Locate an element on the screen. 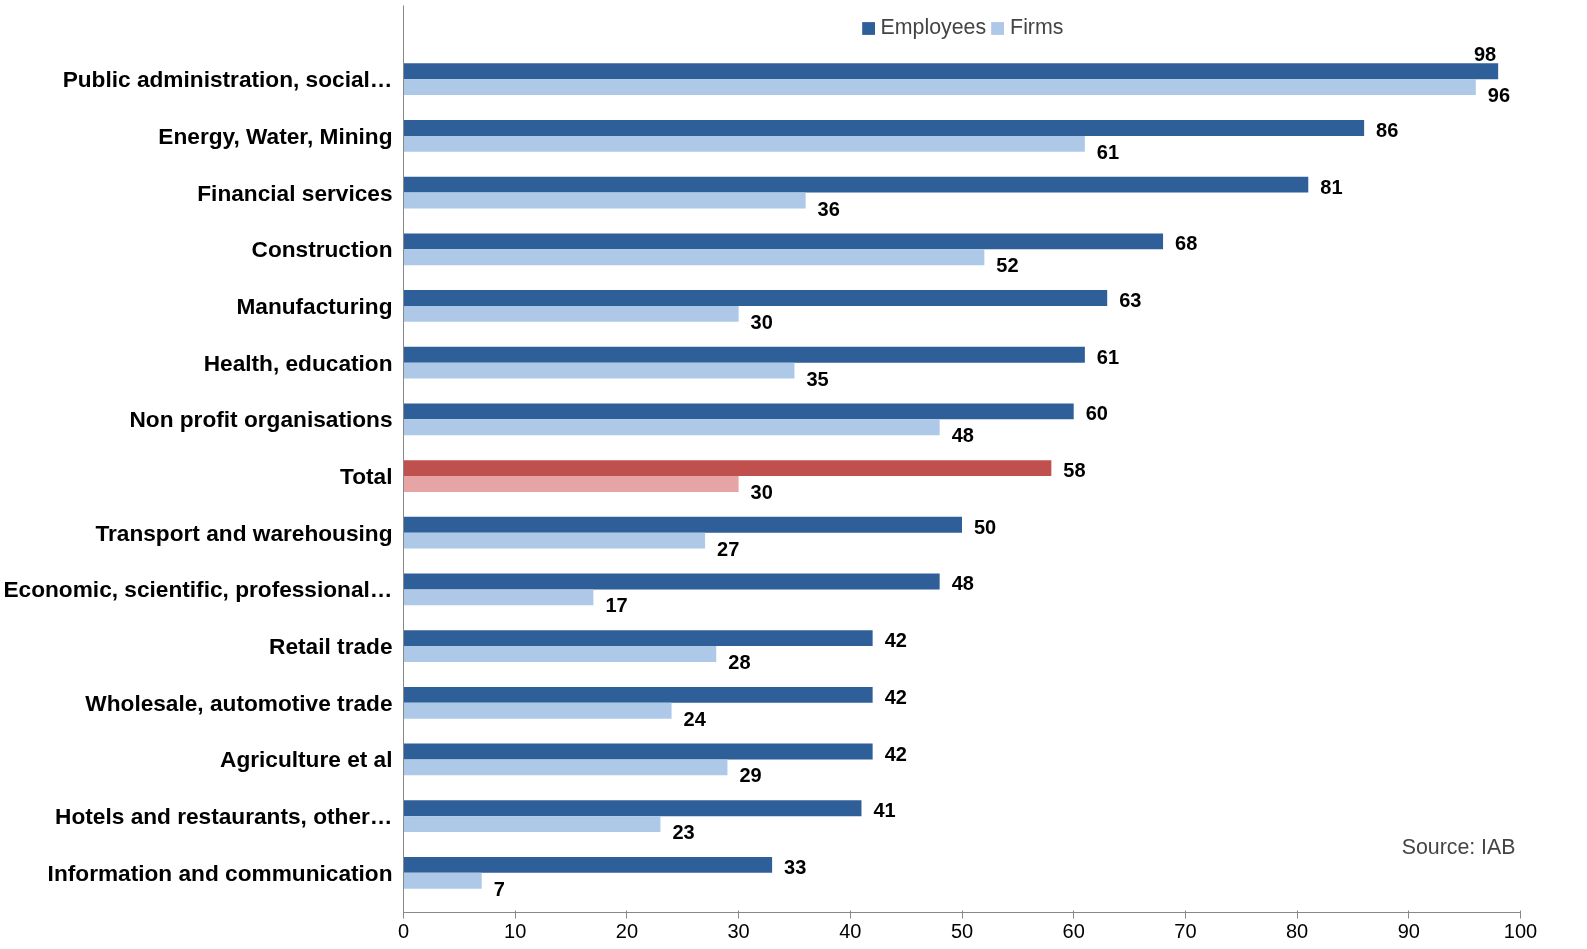 The width and height of the screenshot is (1587, 949). data-label: 36 is located at coordinates (828, 208).